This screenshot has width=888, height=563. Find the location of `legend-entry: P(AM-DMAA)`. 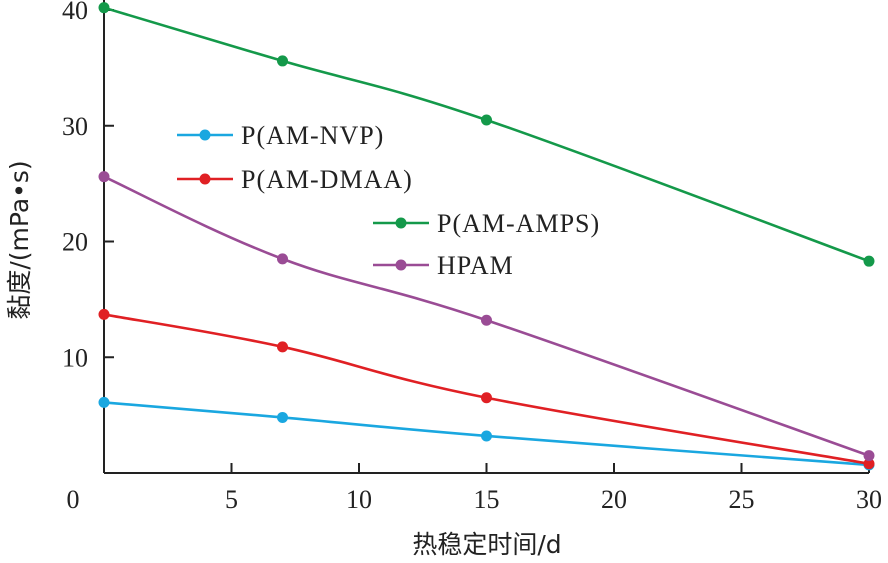

legend-entry: P(AM-DMAA) is located at coordinates (295, 179).